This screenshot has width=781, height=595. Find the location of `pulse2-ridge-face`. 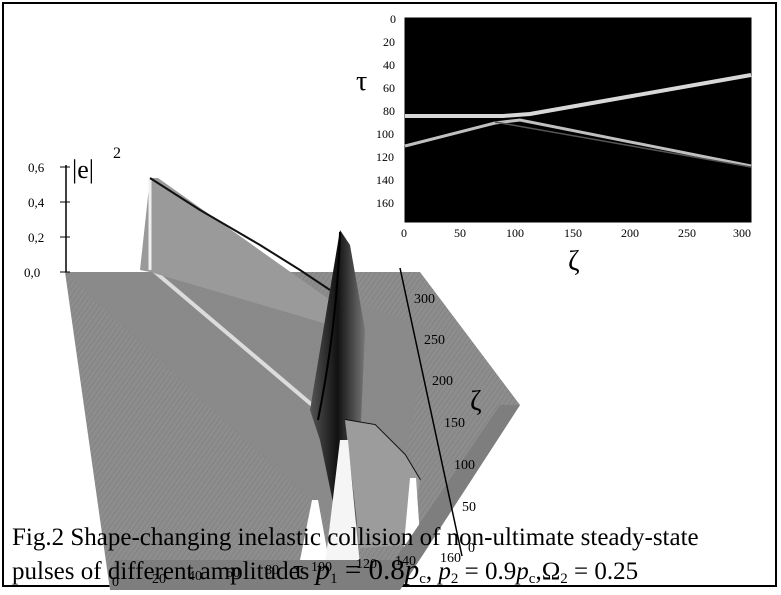

pulse2-ridge-face is located at coordinates (382, 484).